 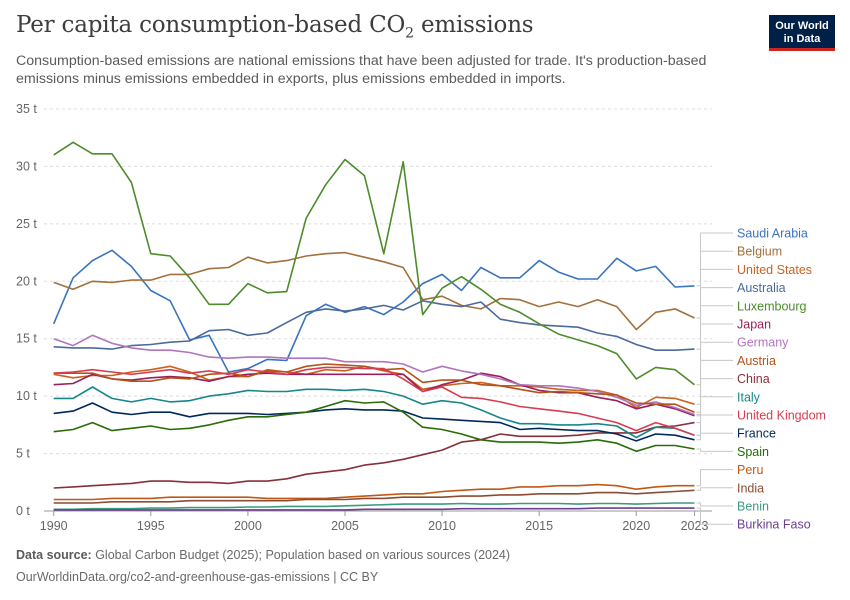 I want to click on y-tick-label: 25 t, so click(x=26, y=224).